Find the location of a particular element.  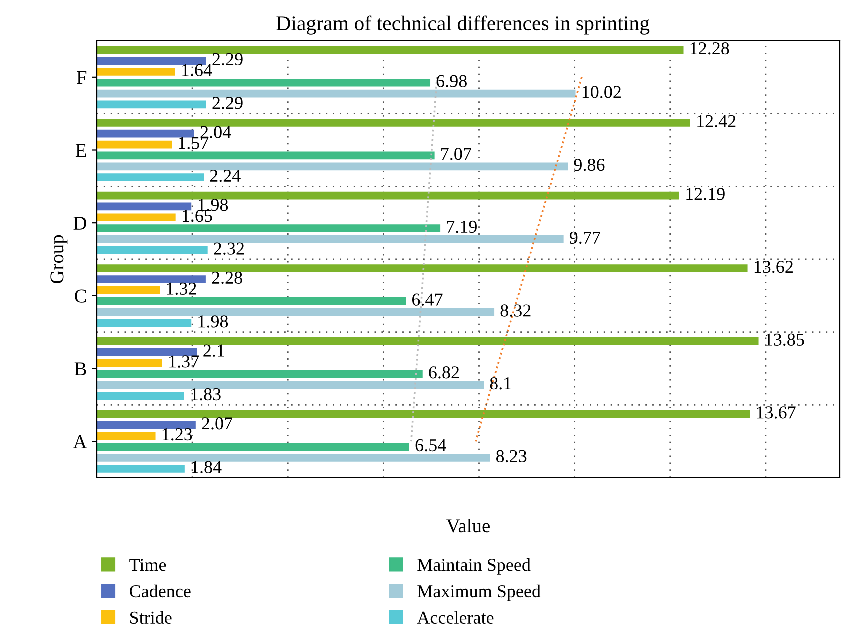

data-label: 12.42 is located at coordinates (717, 121).